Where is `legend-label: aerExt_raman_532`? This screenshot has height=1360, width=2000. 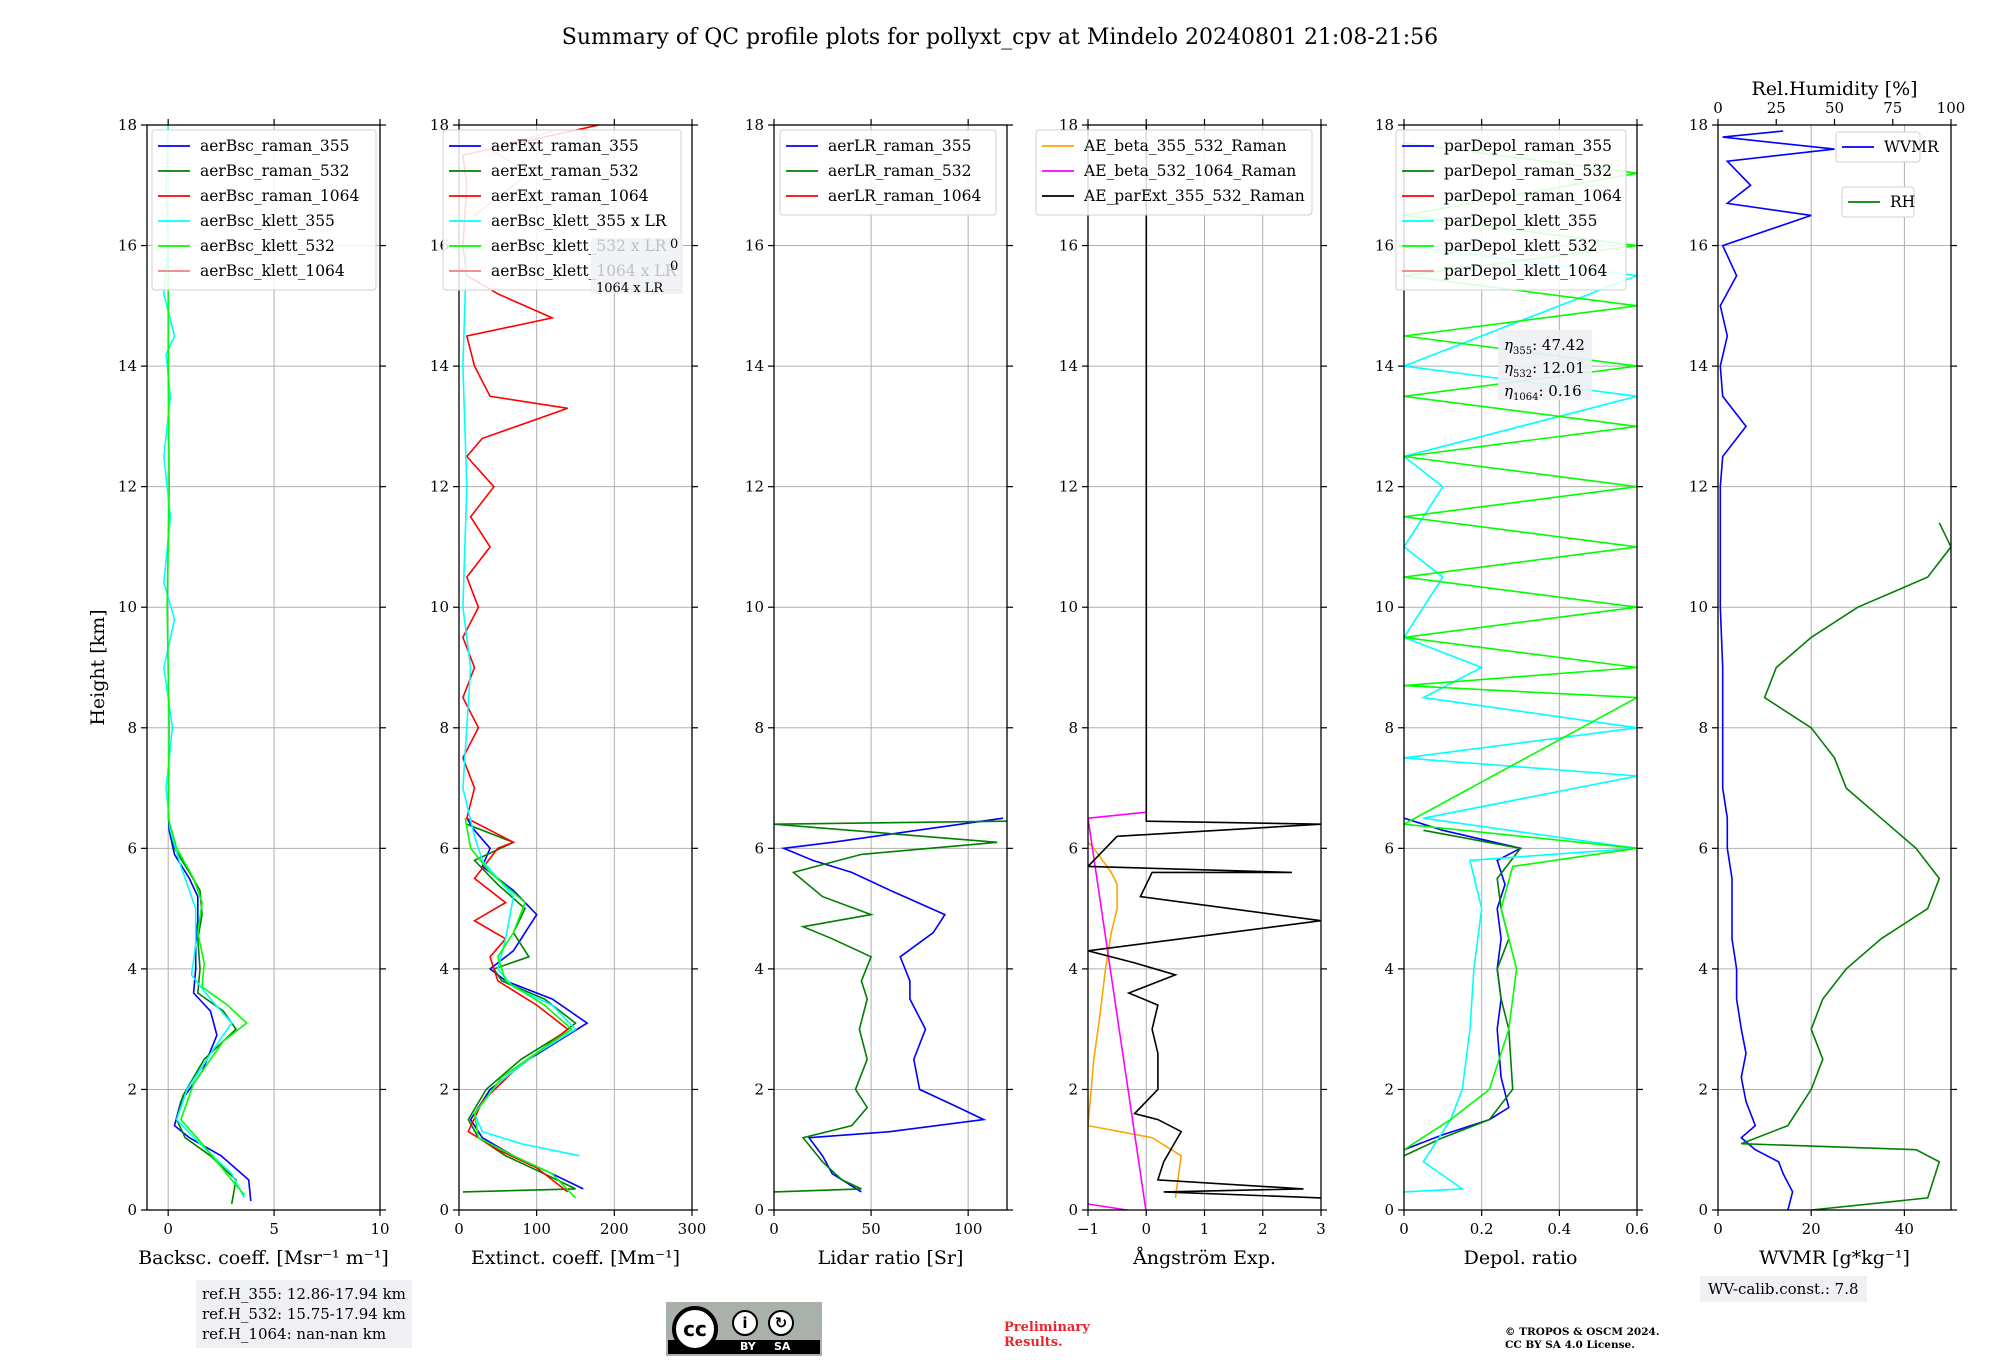 legend-label: aerExt_raman_532 is located at coordinates (565, 171).